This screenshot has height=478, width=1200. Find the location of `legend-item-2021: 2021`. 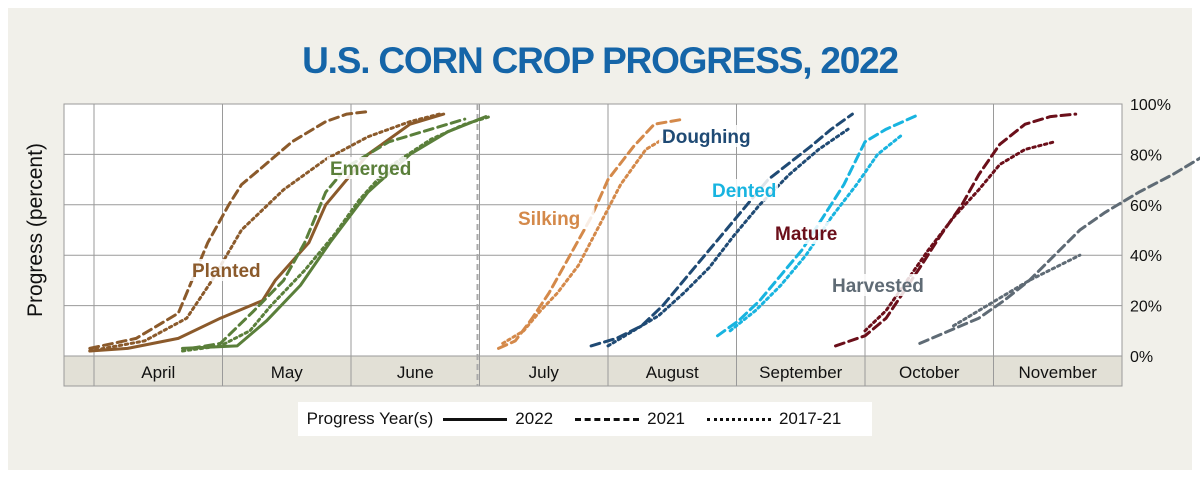

legend-item-2021: 2021 is located at coordinates (630, 419).